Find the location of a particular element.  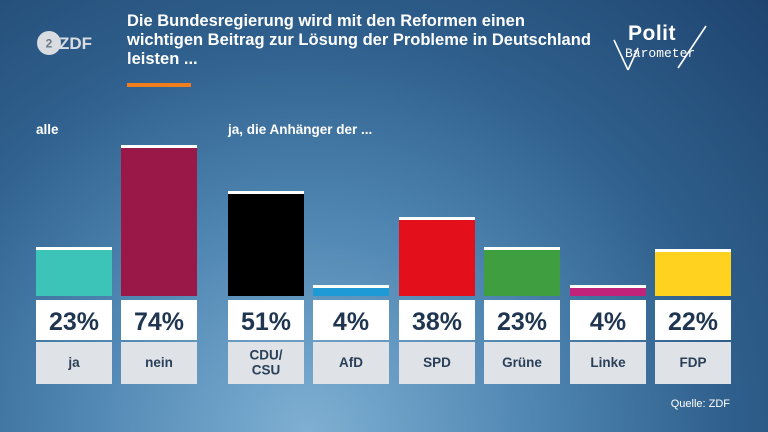

politbarometer-logo: Polit Barometer is located at coordinates (663, 48).